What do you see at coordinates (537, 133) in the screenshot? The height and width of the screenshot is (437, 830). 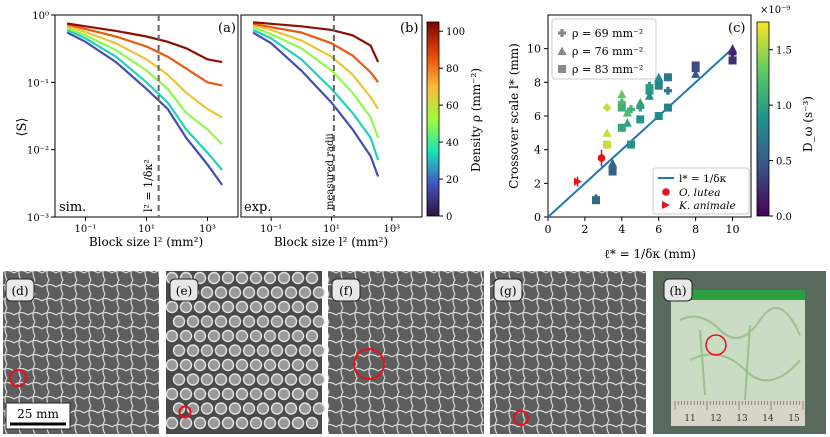 I see `panel-c-yticks: 0 2 4 6 8 10` at bounding box center [537, 133].